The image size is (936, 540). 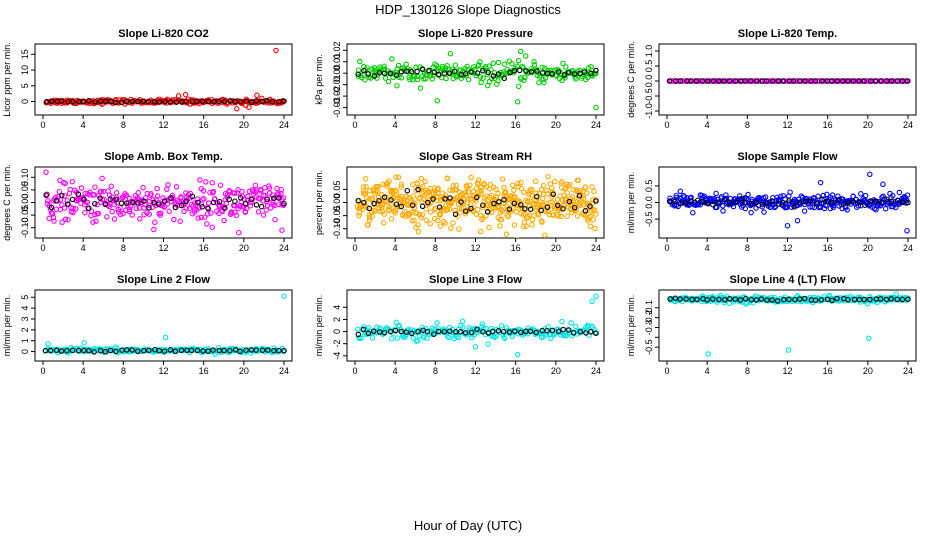 I want to click on x-tick-label: 0, so click(x=42, y=248).